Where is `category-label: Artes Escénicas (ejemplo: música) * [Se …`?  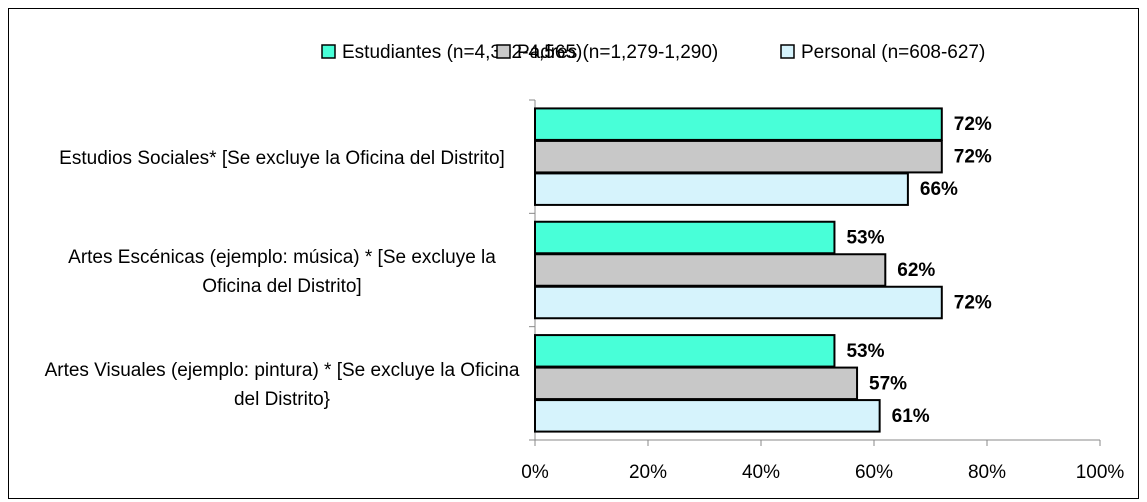 category-label: Artes Escénicas (ejemplo: música) * [Se … is located at coordinates (282, 272).